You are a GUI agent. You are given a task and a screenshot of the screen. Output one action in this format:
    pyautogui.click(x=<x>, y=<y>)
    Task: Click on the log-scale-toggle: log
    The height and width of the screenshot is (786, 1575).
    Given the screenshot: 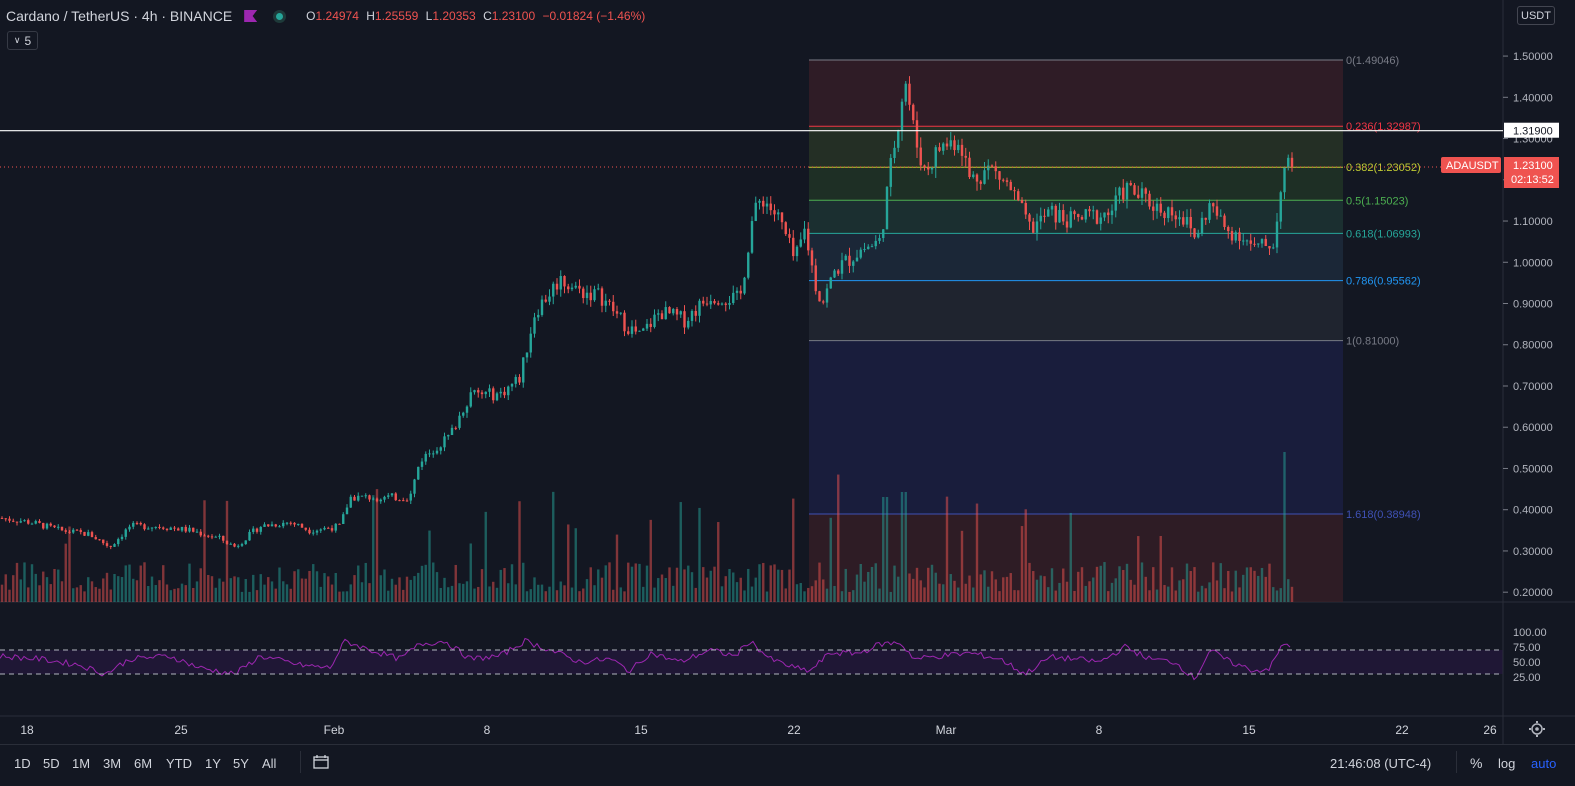 What is the action you would take?
    pyautogui.click(x=1507, y=763)
    